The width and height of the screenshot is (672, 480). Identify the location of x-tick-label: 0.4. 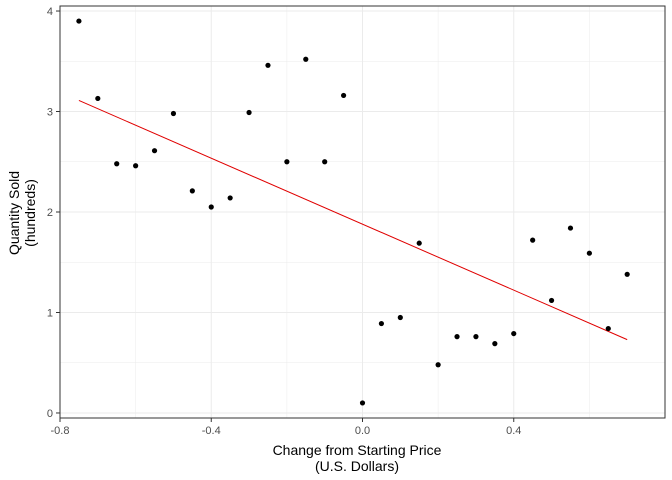
(513, 431).